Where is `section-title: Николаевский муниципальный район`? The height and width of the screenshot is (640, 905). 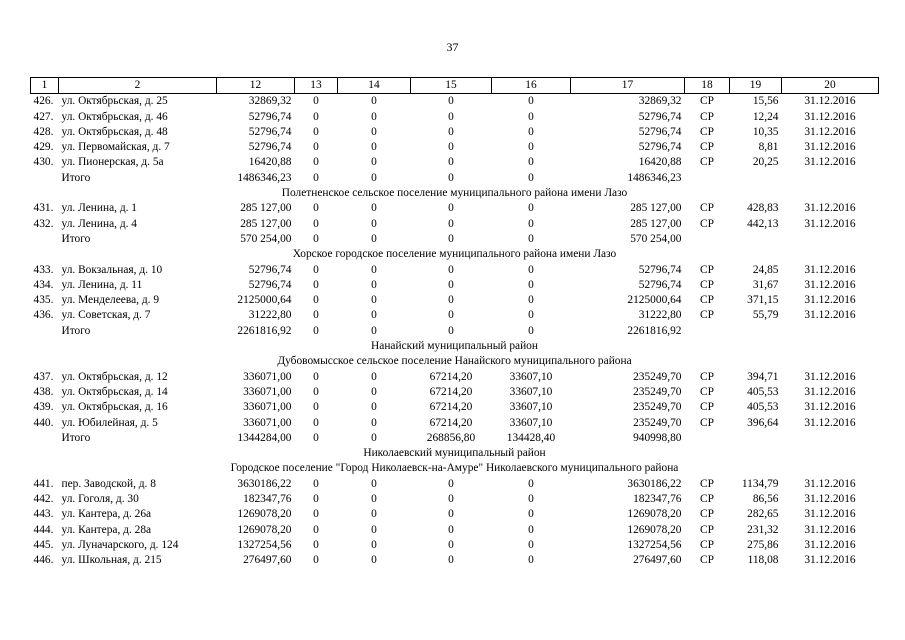 section-title: Николаевский муниципальный район is located at coordinates (454, 453).